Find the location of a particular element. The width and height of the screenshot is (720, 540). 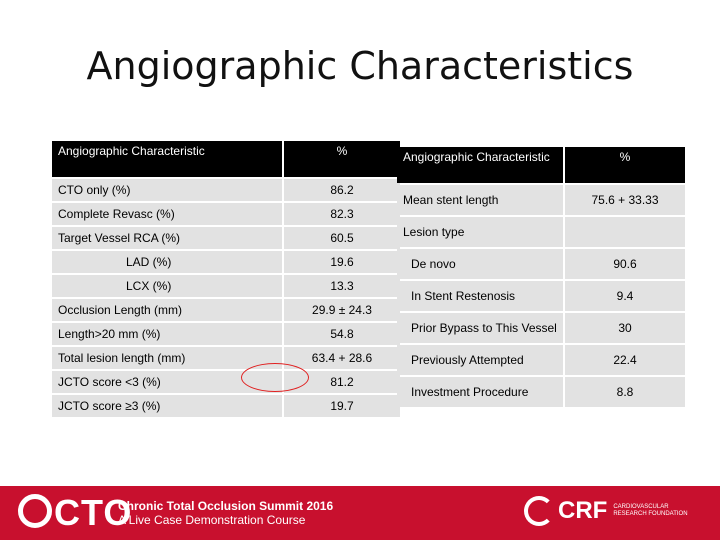

table-row-label: Target Vessel RCA (%) is located at coordinates (167, 238).